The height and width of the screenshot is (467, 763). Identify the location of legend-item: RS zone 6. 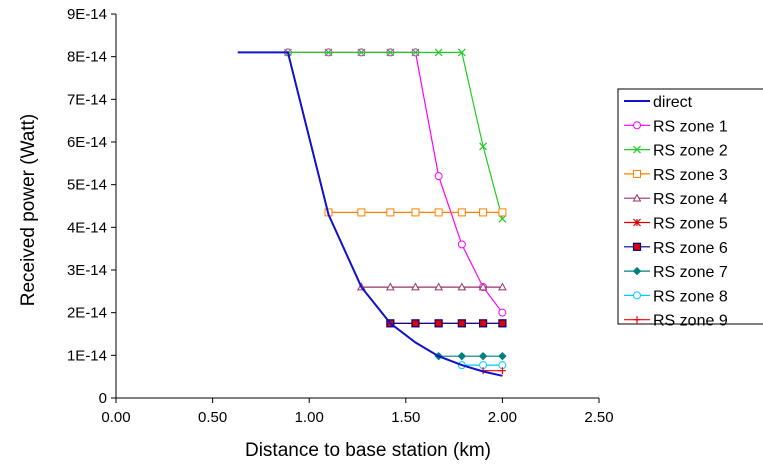
(676, 248).